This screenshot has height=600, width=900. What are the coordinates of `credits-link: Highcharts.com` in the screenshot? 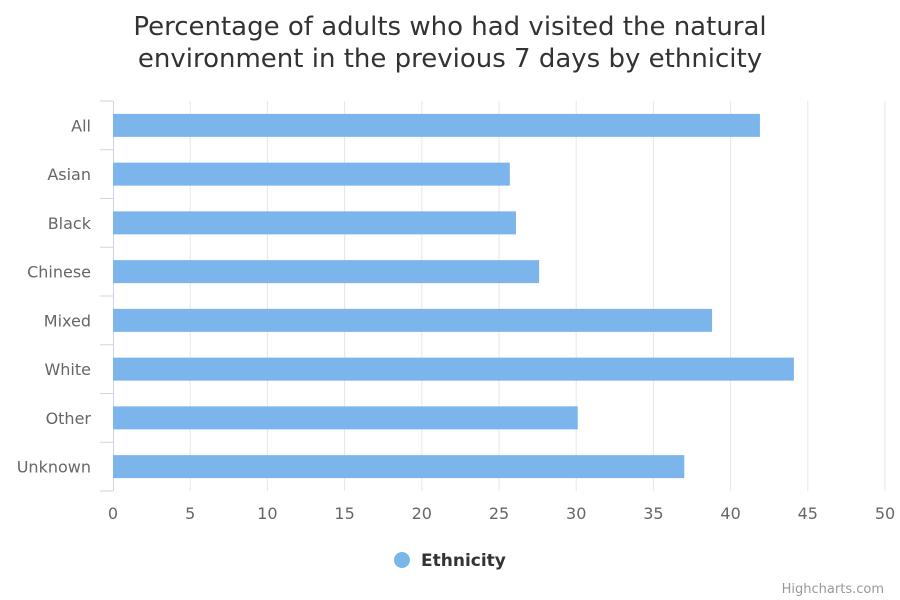 It's located at (833, 589).